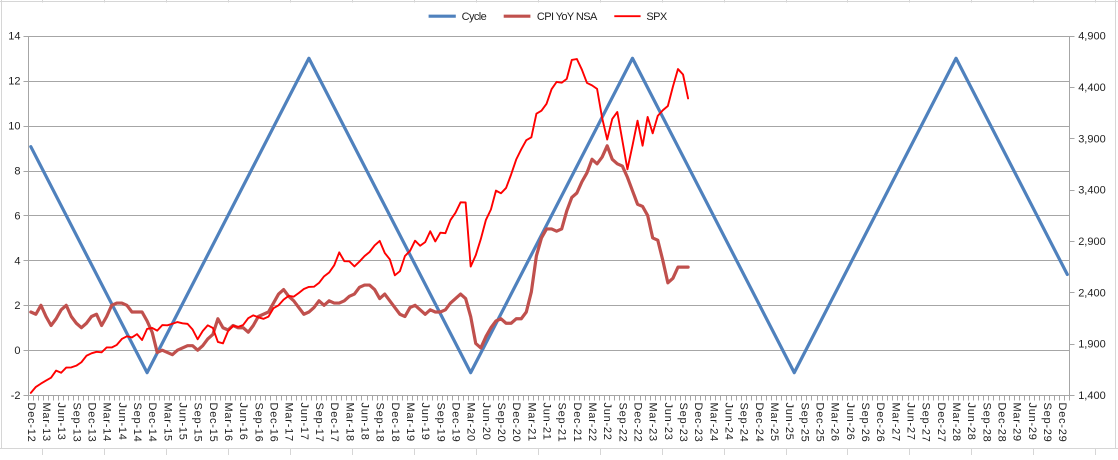 Image resolution: width=1118 pixels, height=460 pixels. What do you see at coordinates (486, 422) in the screenshot?
I see `svg-text: Jun-20` at bounding box center [486, 422].